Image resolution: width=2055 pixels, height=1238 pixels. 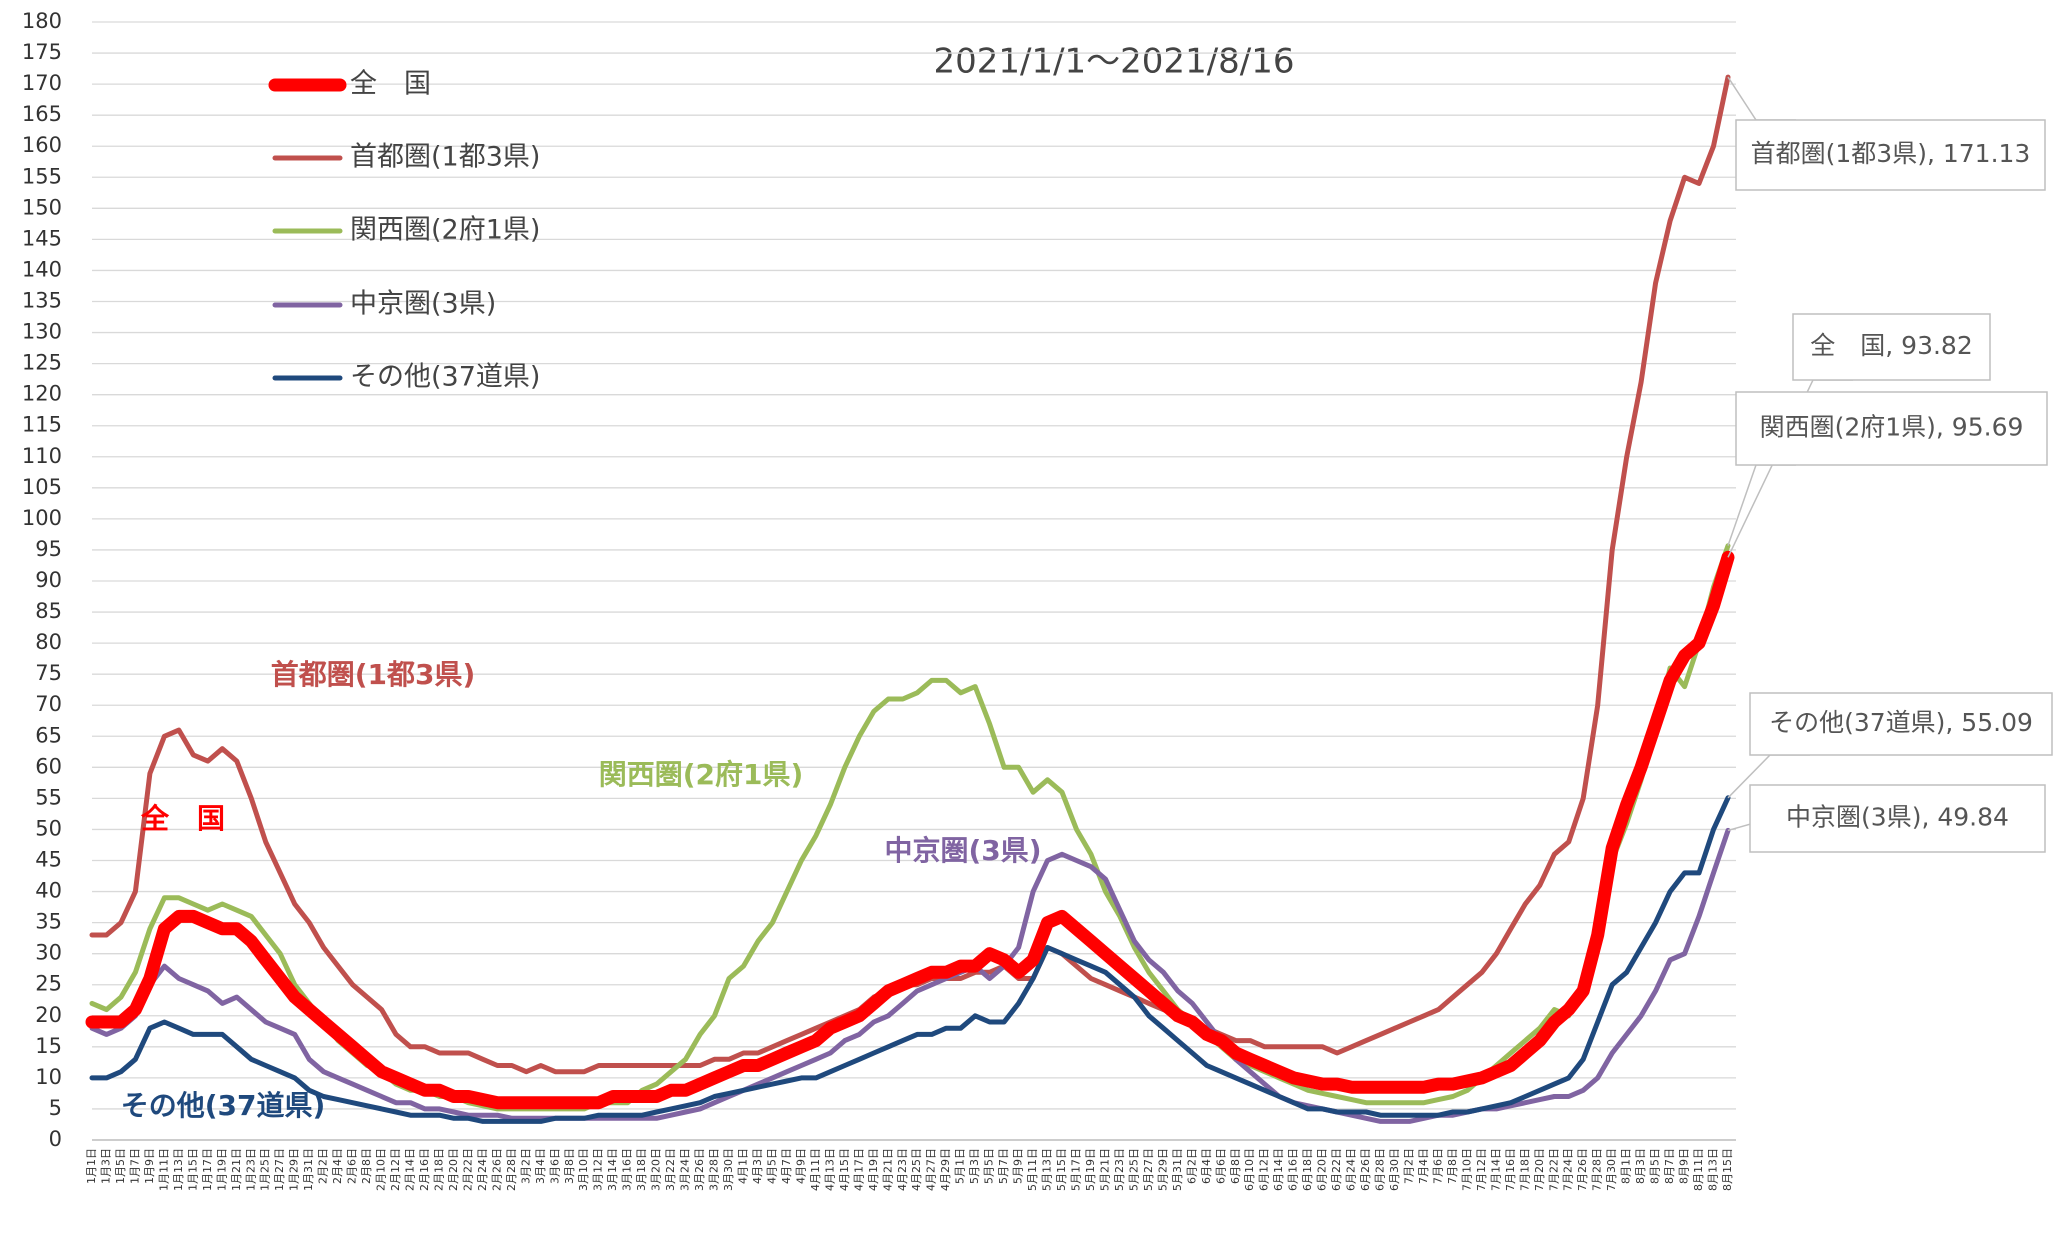 What do you see at coordinates (960, 1166) in the screenshot?
I see `x-tick-label: 5月1日` at bounding box center [960, 1166].